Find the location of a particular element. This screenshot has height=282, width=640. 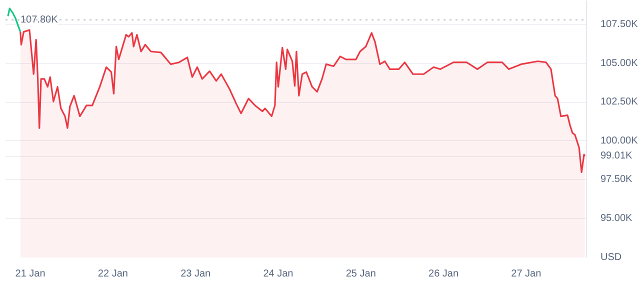

y-tick-label: 102.50K is located at coordinates (619, 102).